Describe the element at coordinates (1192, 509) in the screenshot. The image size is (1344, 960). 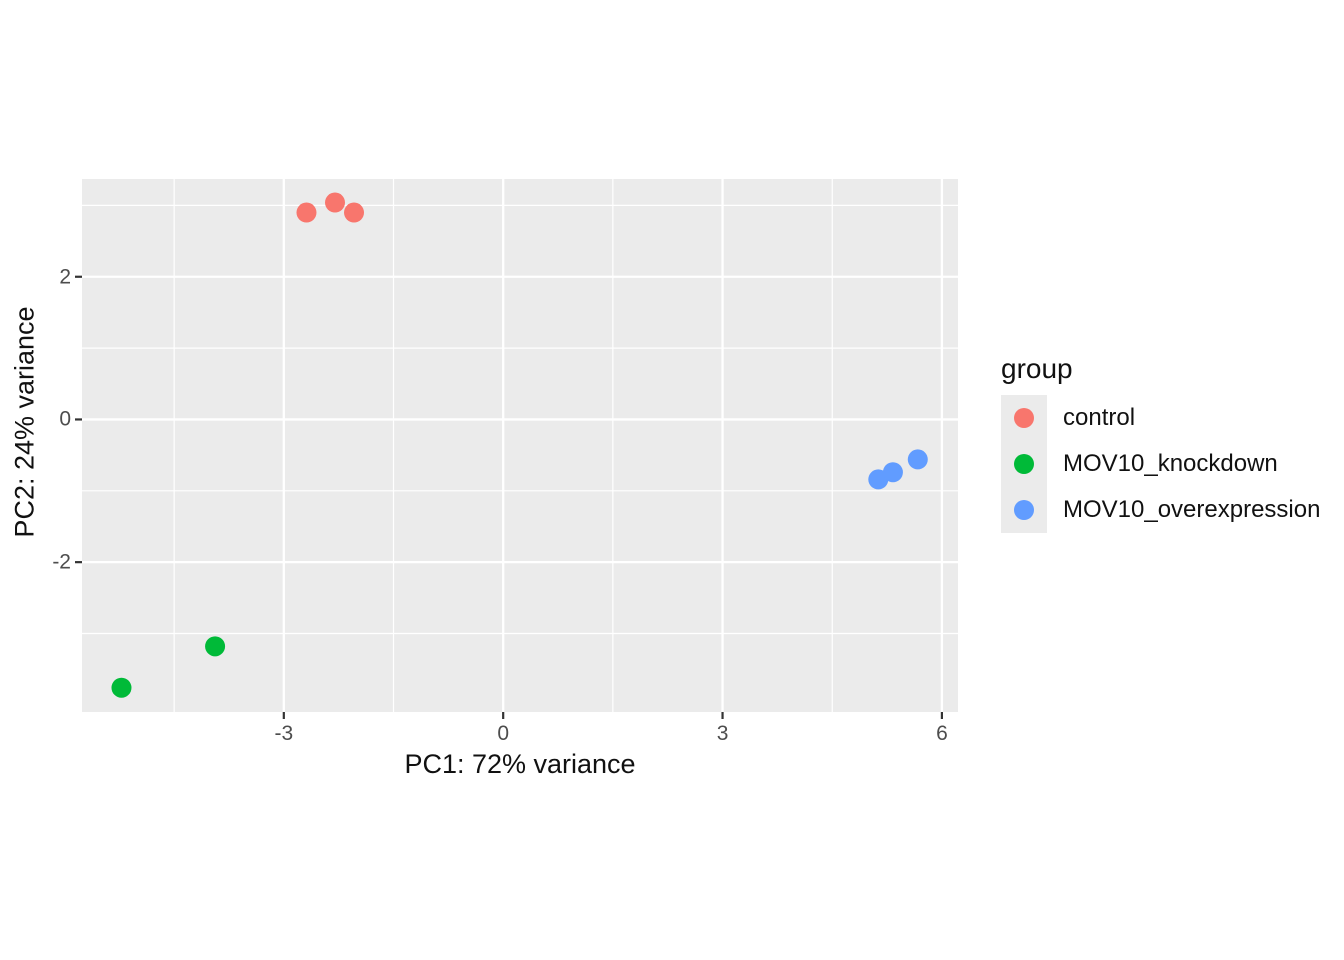
I see `legend-label-mov10-overexpression: MOV10_overexpression` at that location.